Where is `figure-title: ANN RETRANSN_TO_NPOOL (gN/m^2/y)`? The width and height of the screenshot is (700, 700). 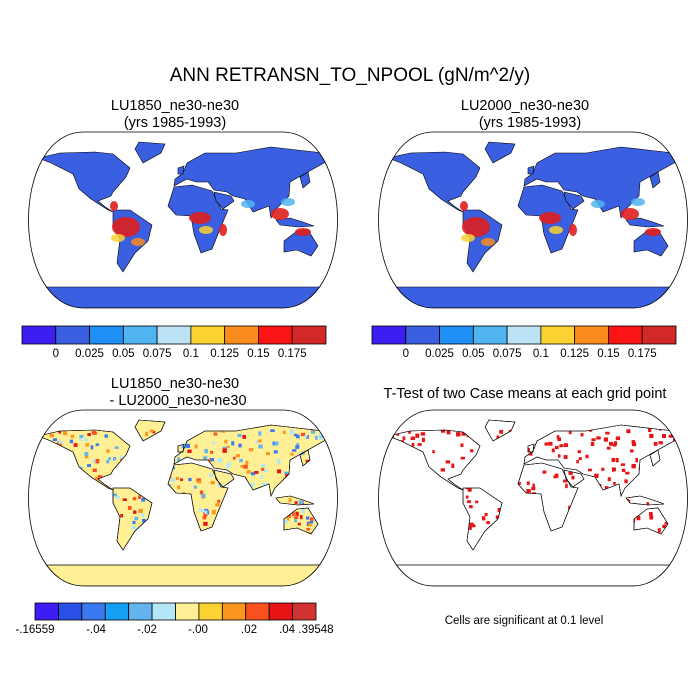 figure-title: ANN RETRANSN_TO_NPOOL (gN/m^2/y) is located at coordinates (350, 75).